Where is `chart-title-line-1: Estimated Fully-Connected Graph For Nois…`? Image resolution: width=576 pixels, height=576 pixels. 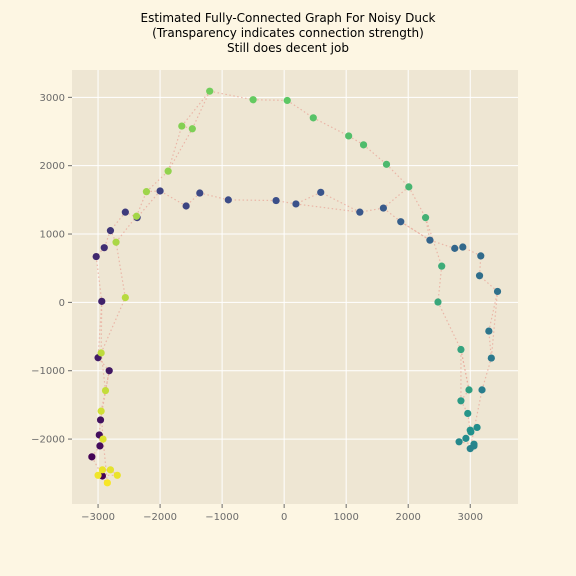 chart-title-line-1: Estimated Fully-Connected Graph For Nois… is located at coordinates (287, 18).